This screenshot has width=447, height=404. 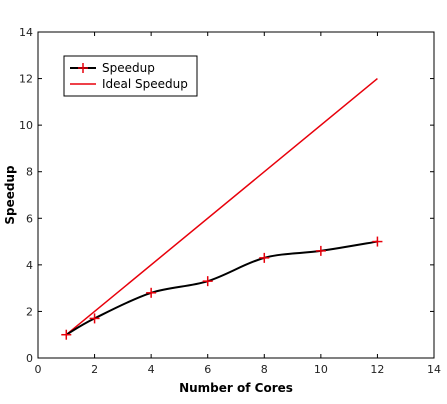 I want to click on x-tick-label: 14, so click(x=434, y=369).